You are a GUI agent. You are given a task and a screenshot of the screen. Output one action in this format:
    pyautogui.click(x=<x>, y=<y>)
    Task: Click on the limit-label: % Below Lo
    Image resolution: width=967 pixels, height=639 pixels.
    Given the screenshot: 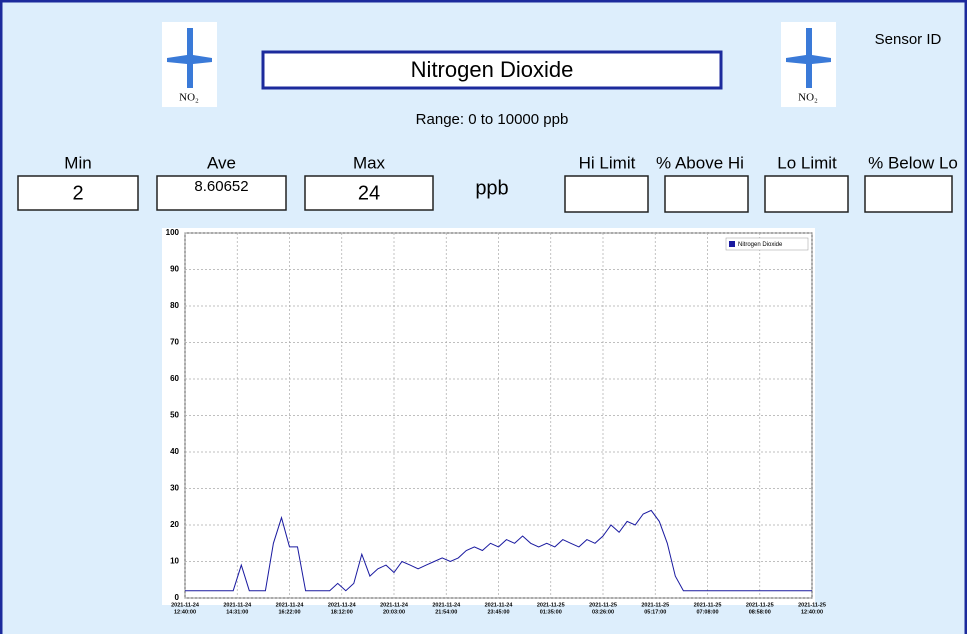 What is the action you would take?
    pyautogui.click(x=913, y=162)
    